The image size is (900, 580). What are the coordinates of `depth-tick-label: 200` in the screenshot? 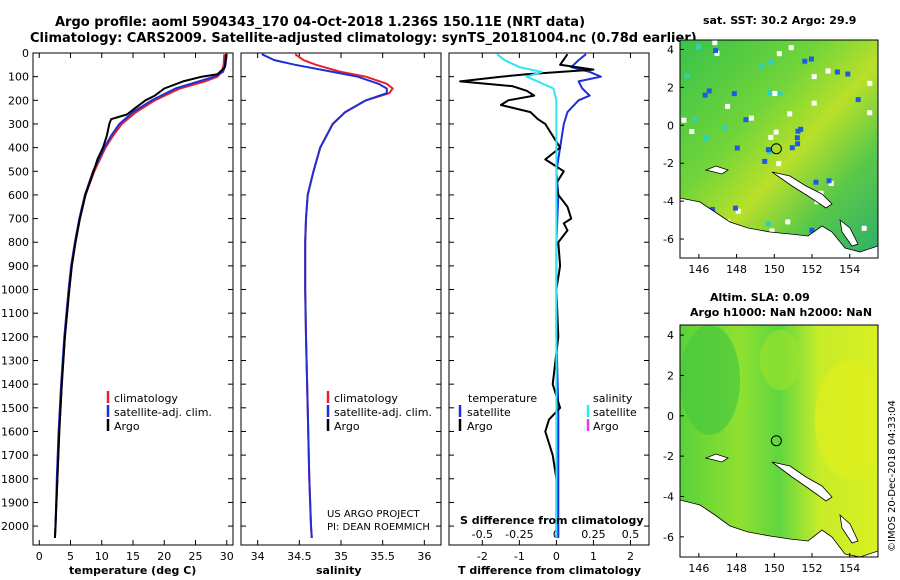 It's located at (18, 100).